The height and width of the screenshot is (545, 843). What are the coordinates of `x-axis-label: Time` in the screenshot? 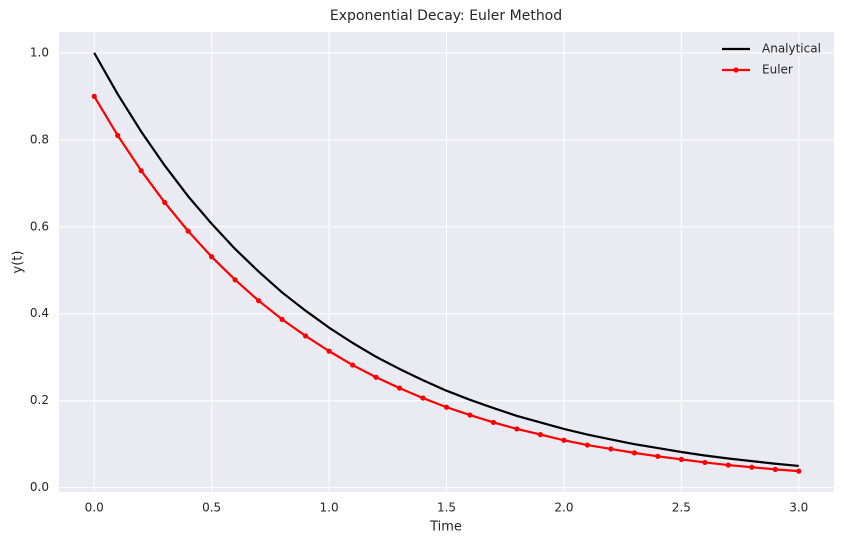 It's located at (445, 527).